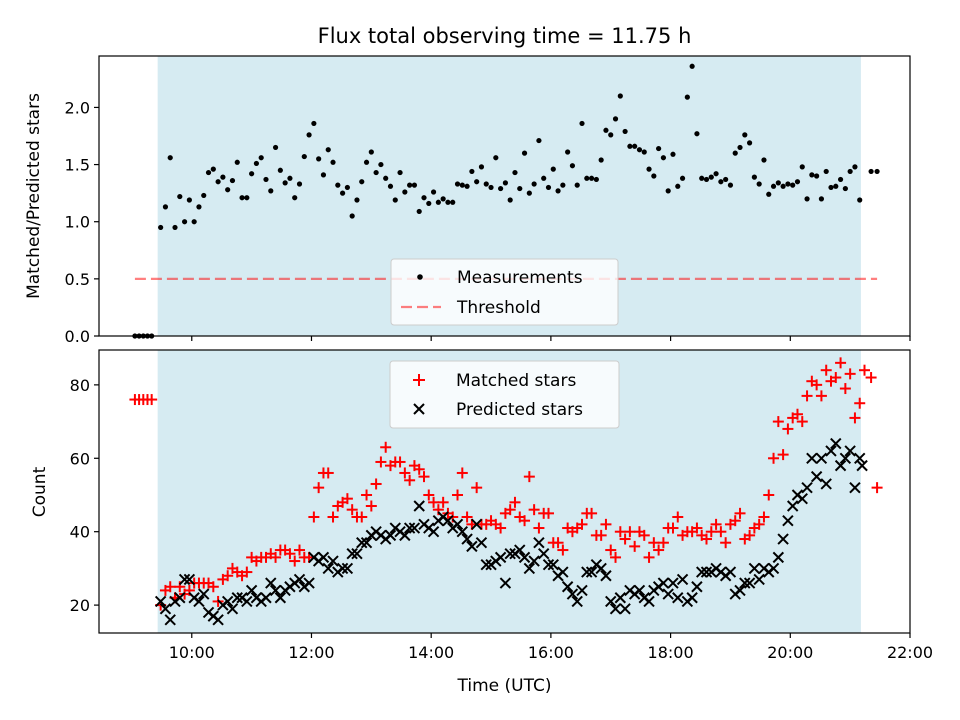 The height and width of the screenshot is (720, 960). Describe the element at coordinates (311, 652) in the screenshot. I see `x-tick-label: 12:00` at that location.